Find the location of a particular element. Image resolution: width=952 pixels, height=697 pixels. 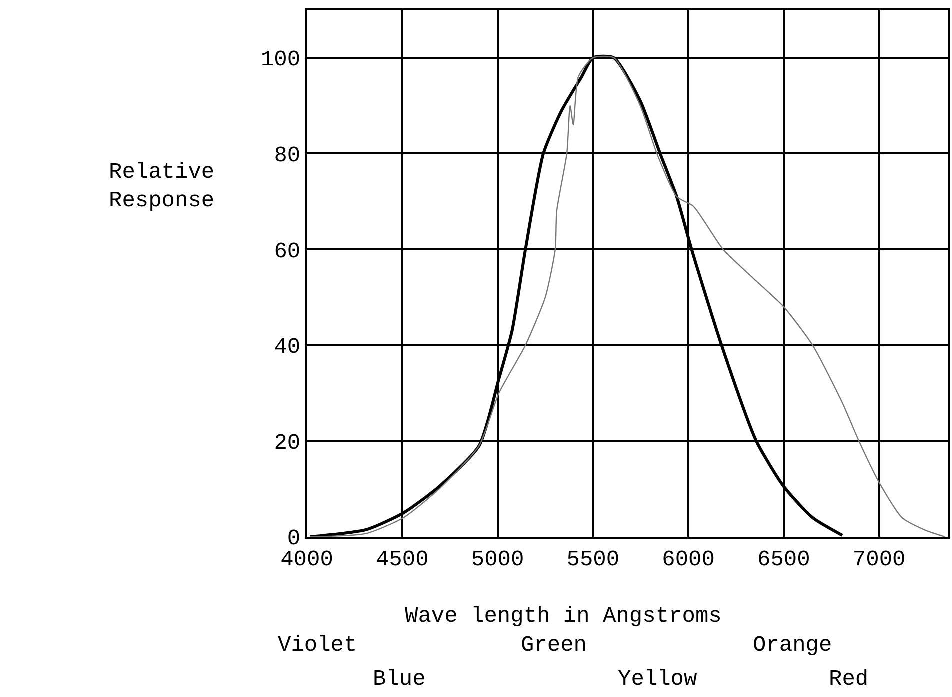

text: Red is located at coordinates (849, 679).